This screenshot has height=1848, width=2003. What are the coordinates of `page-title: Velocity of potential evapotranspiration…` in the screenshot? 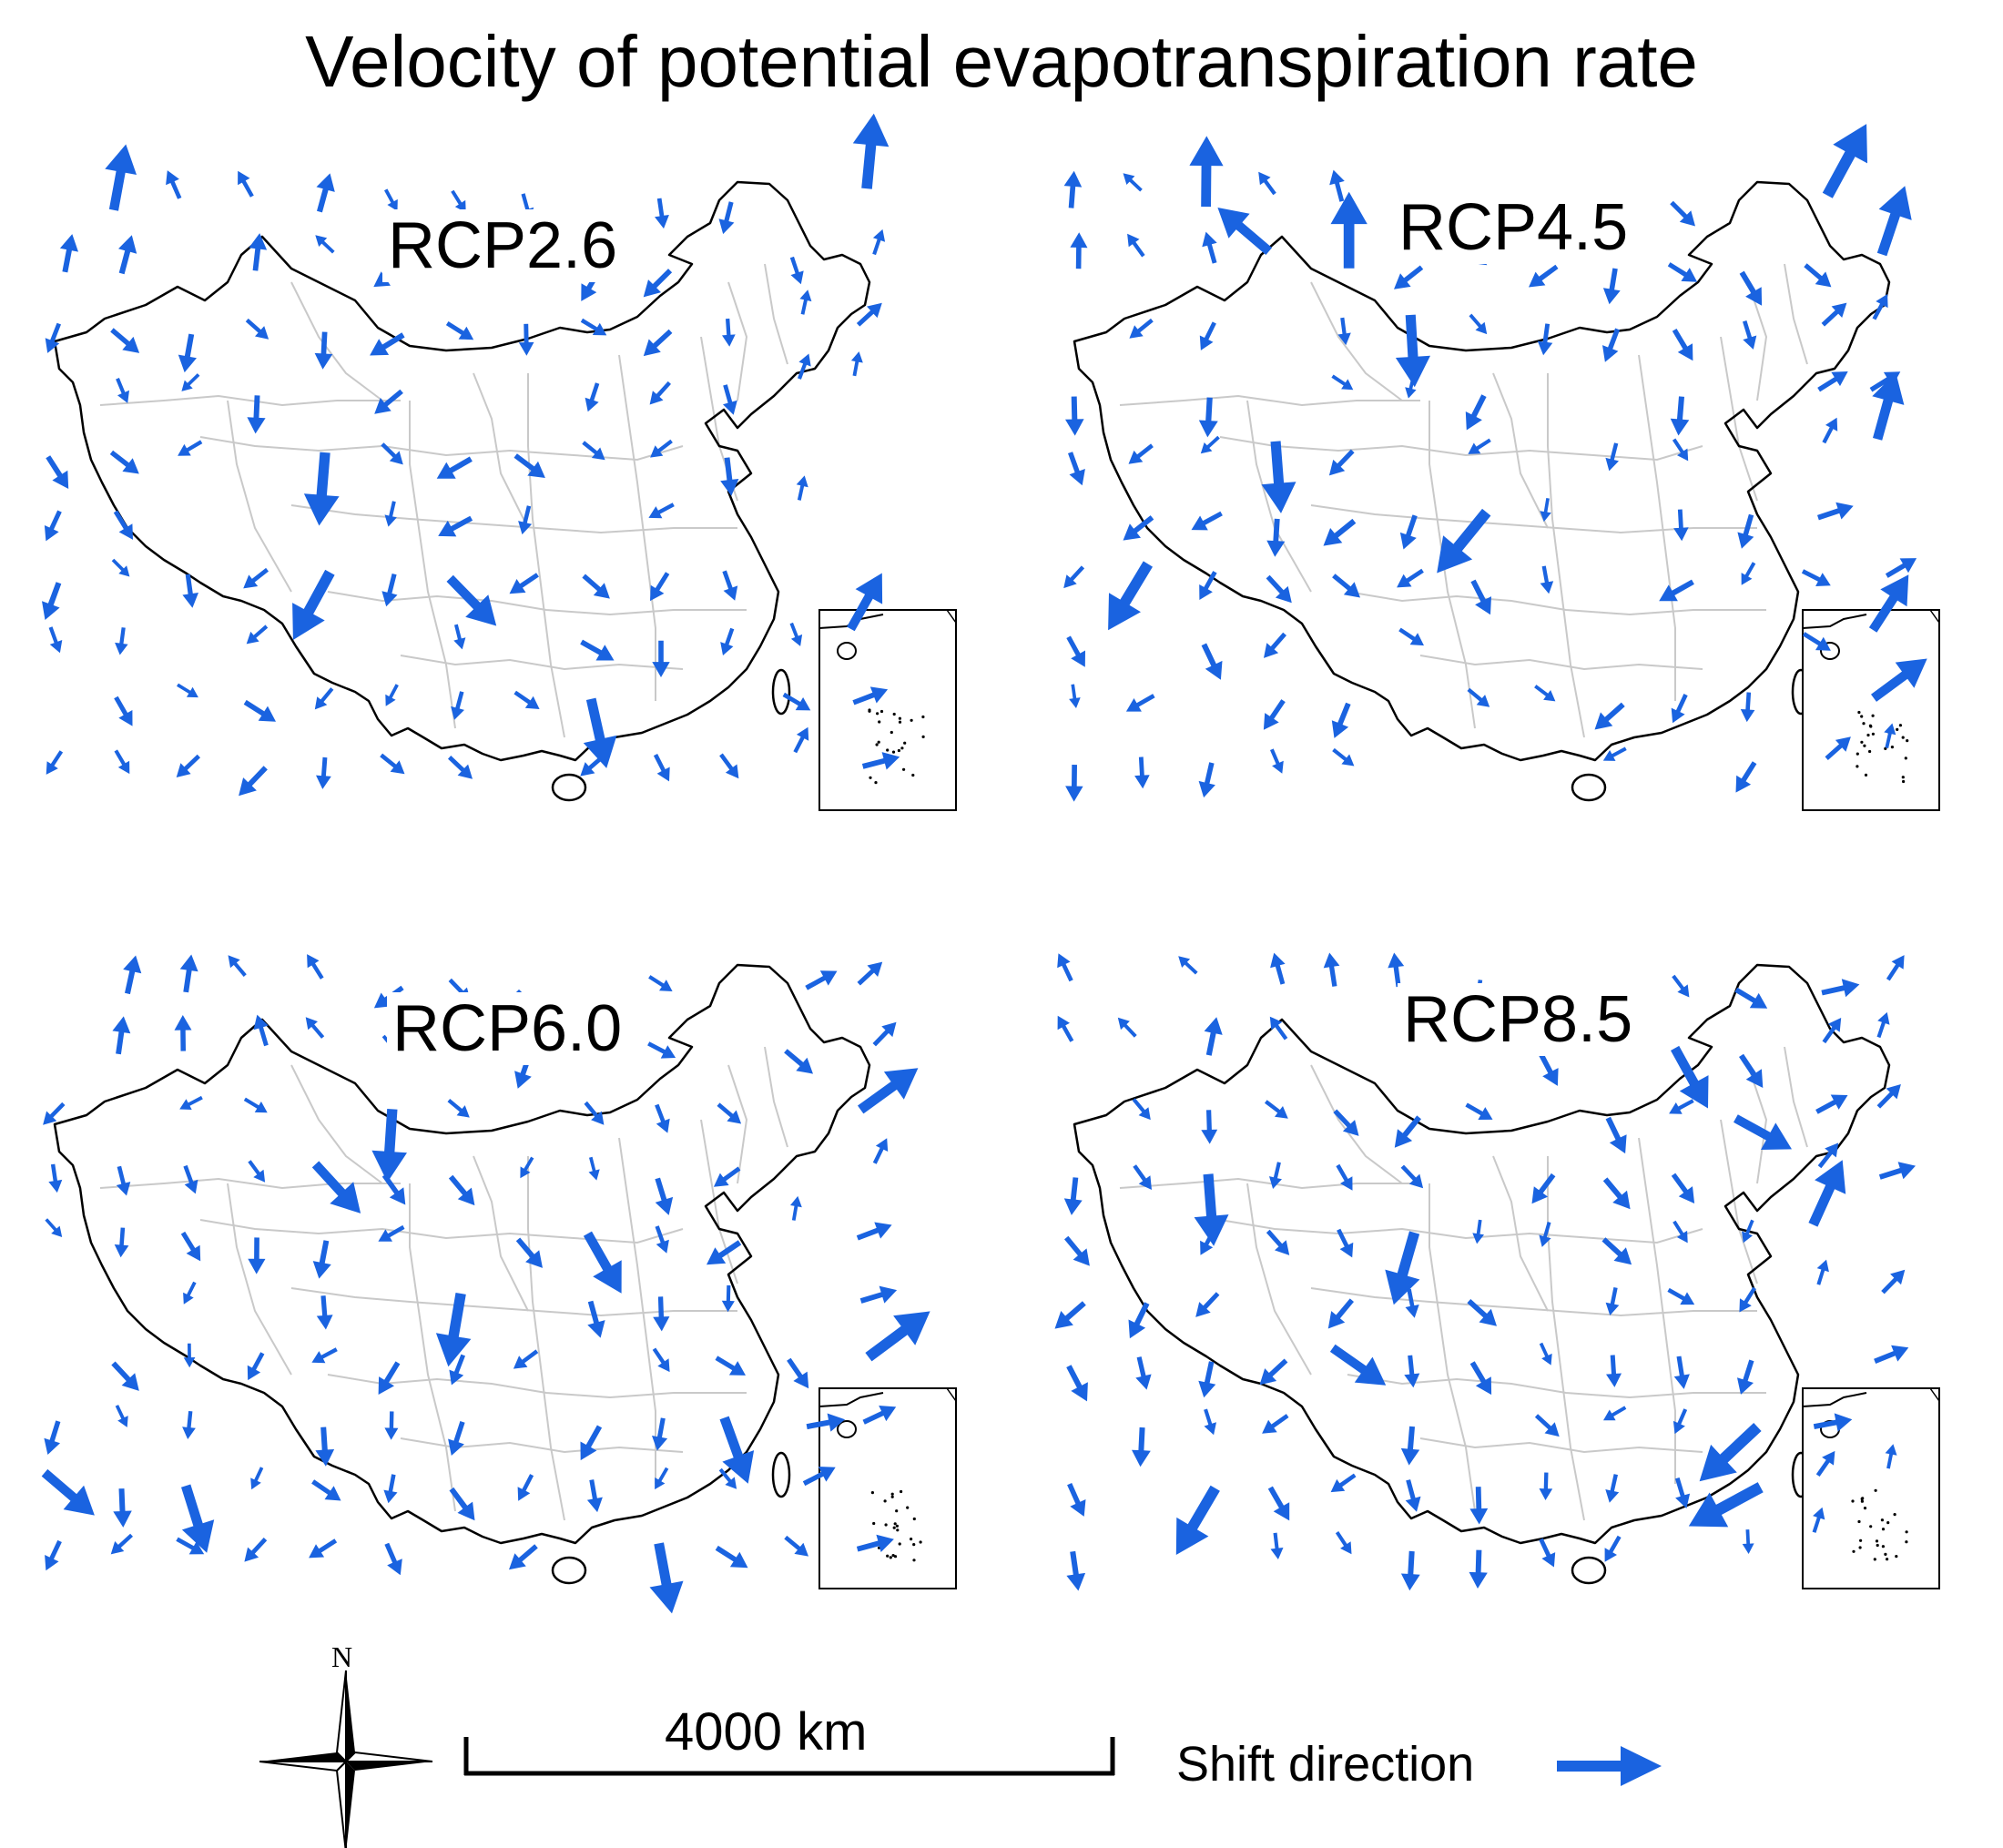 It's located at (1001, 61).